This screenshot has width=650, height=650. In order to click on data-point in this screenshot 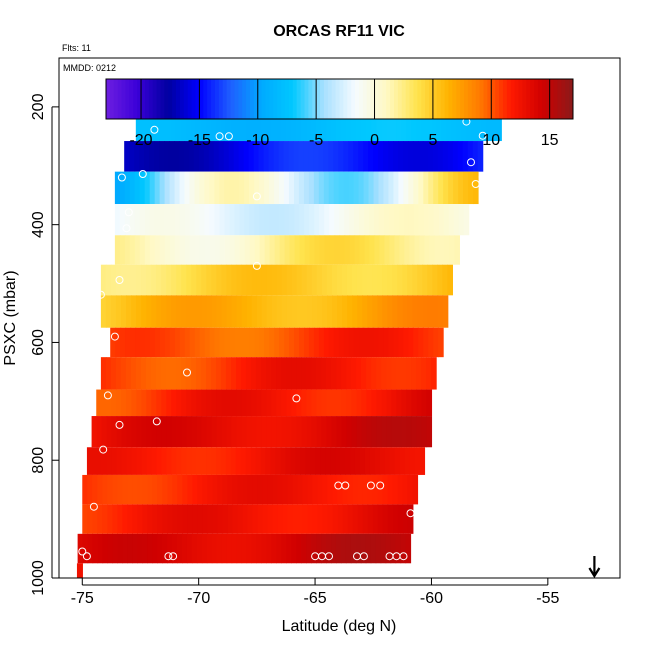, I will do `click(219, 136)`.